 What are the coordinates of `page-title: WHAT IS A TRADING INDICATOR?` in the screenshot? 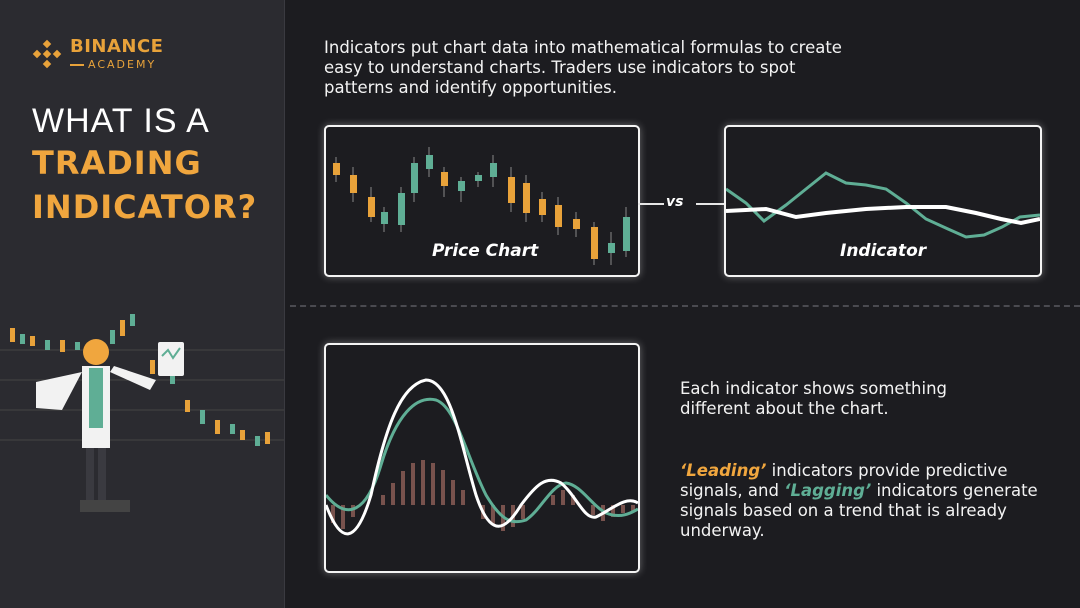 It's located at (144, 165).